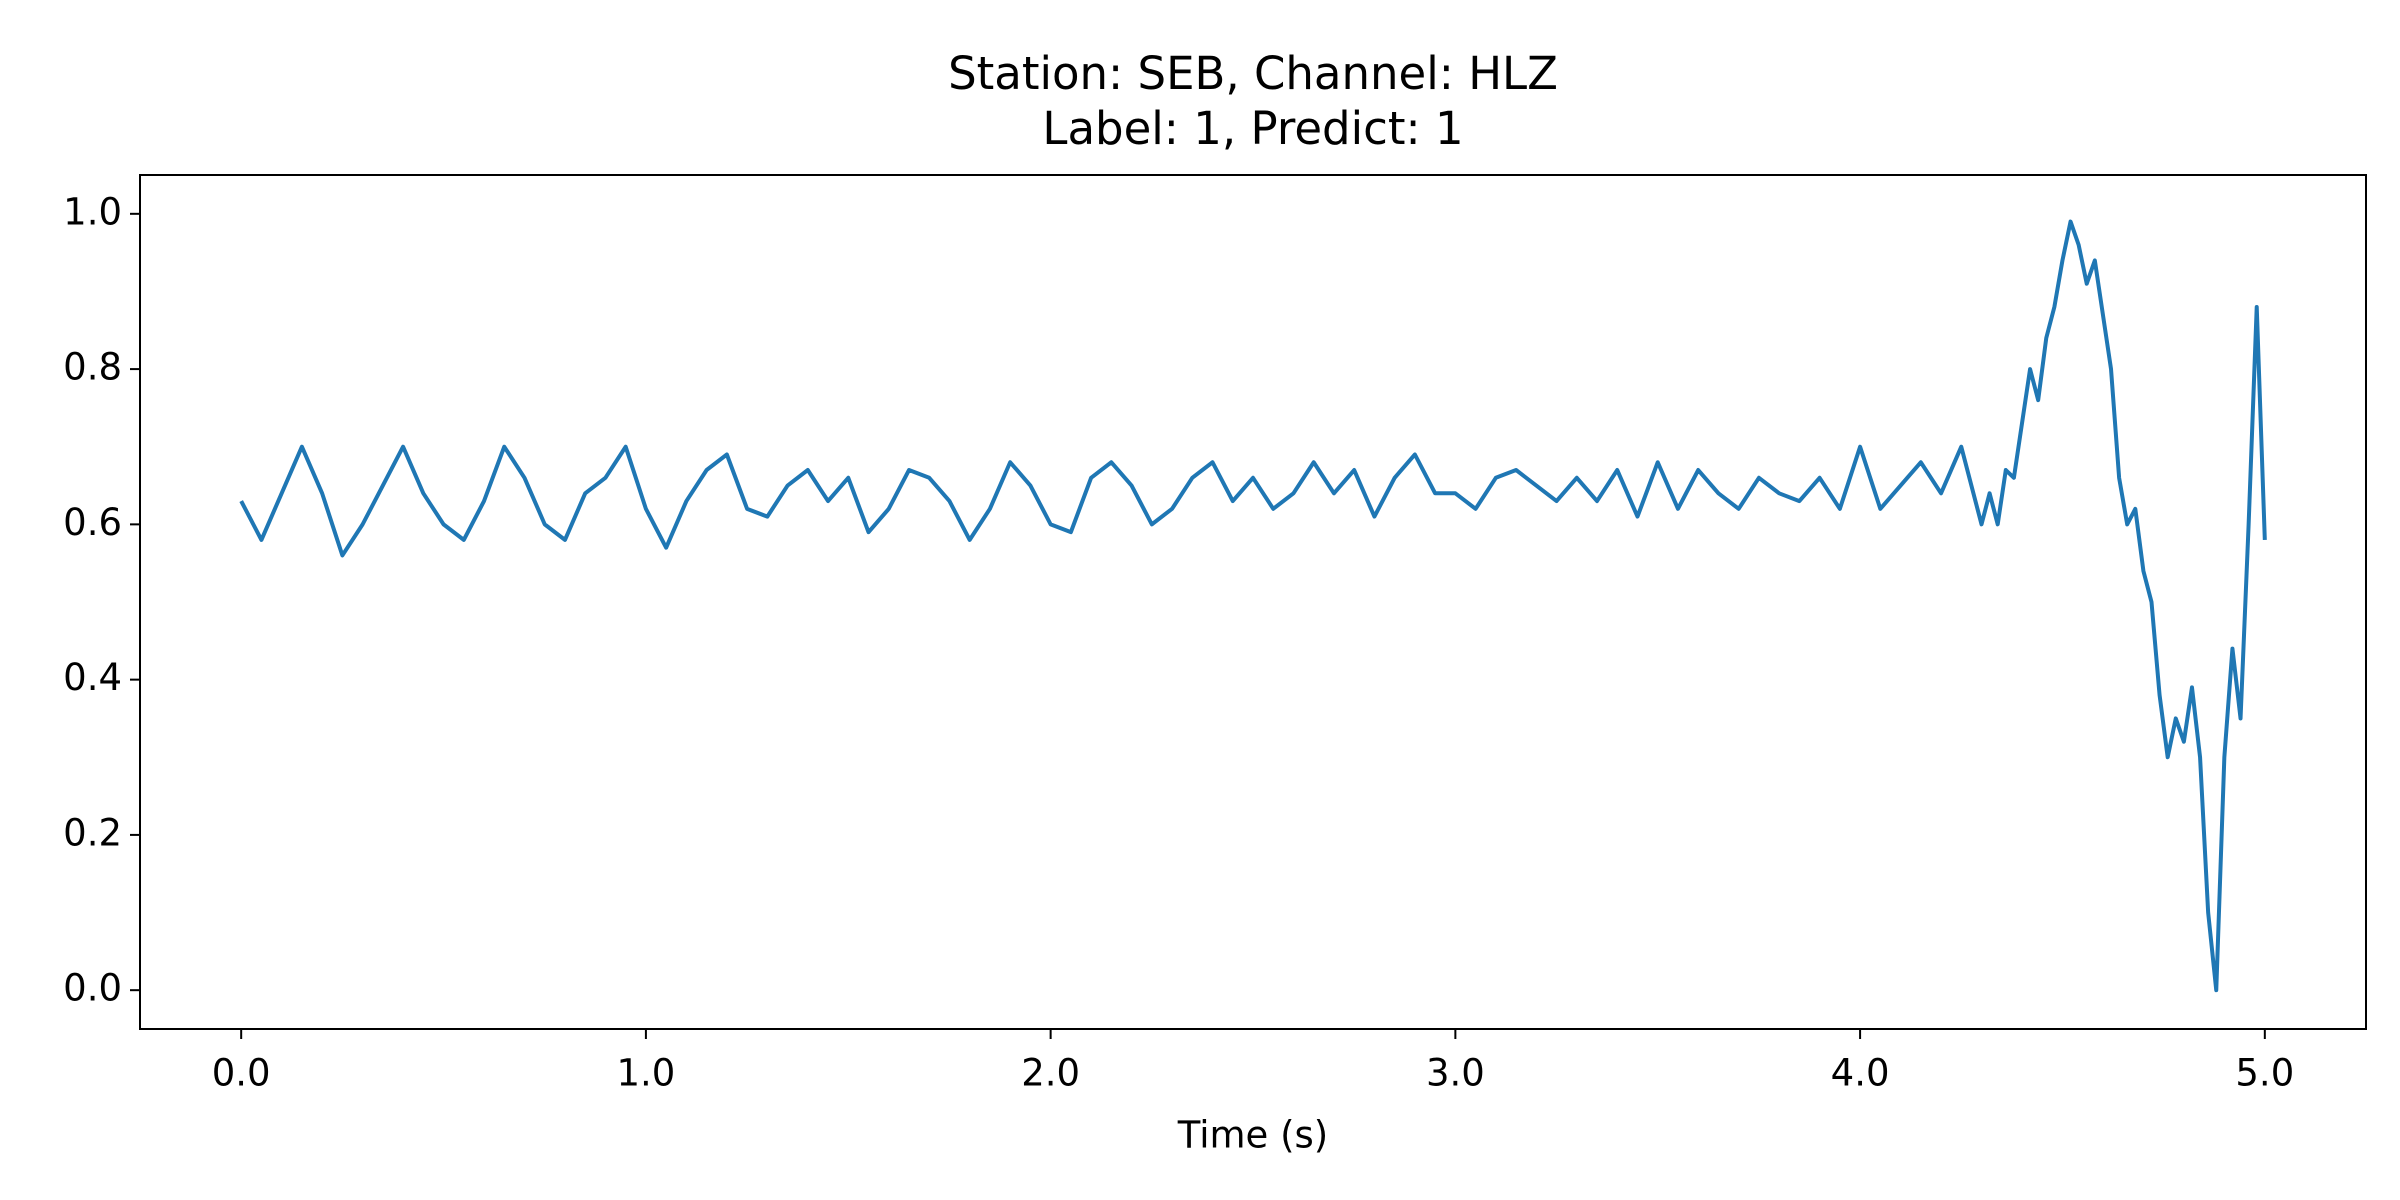 The height and width of the screenshot is (1200, 2400). What do you see at coordinates (92, 522) in the screenshot?
I see `y-tick-label: 0.6` at bounding box center [92, 522].